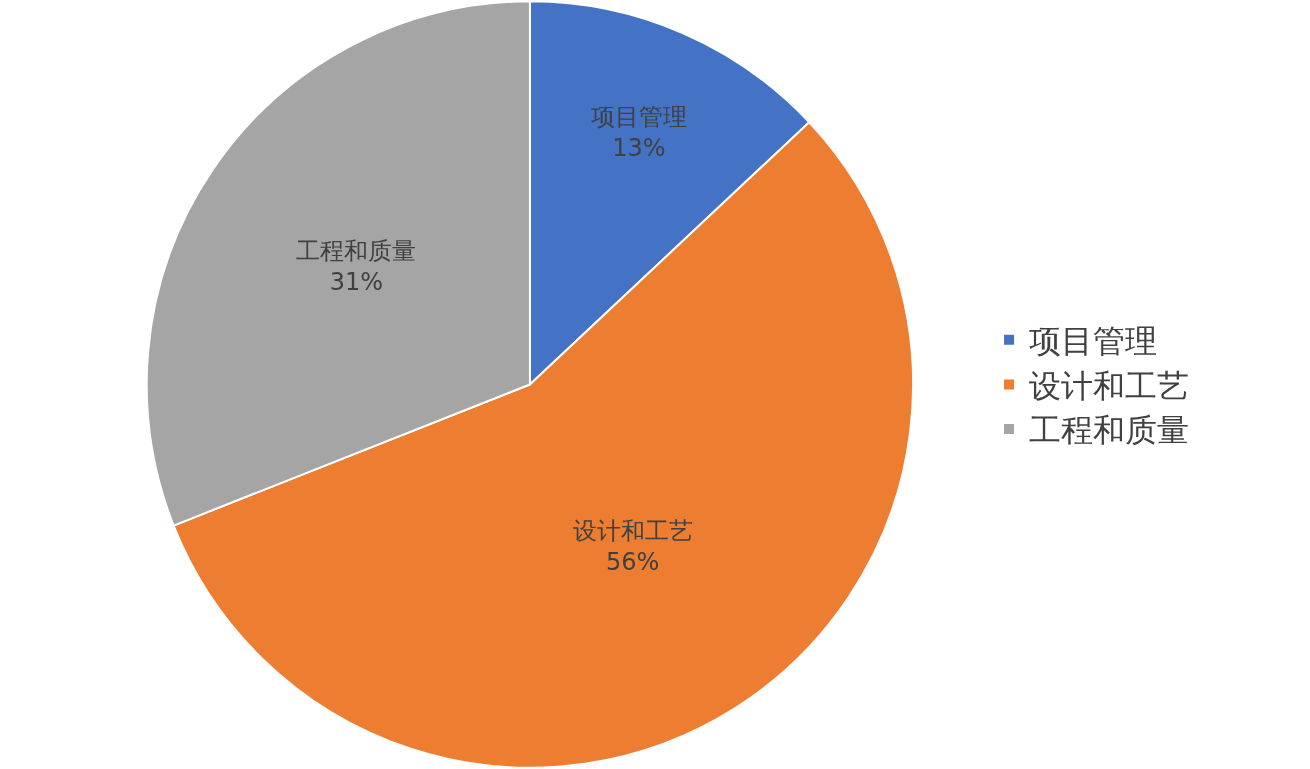 The height and width of the screenshot is (769, 1310). I want to click on slice-label: 工程和质量, so click(356, 251).